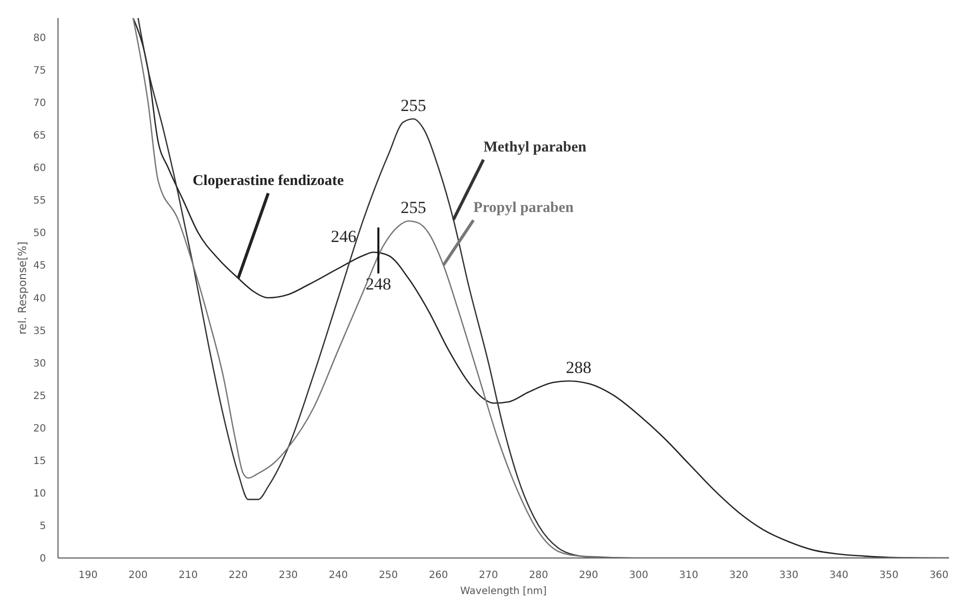 Image resolution: width=969 pixels, height=601 pixels. I want to click on y-tick-label: 75, so click(39, 71).